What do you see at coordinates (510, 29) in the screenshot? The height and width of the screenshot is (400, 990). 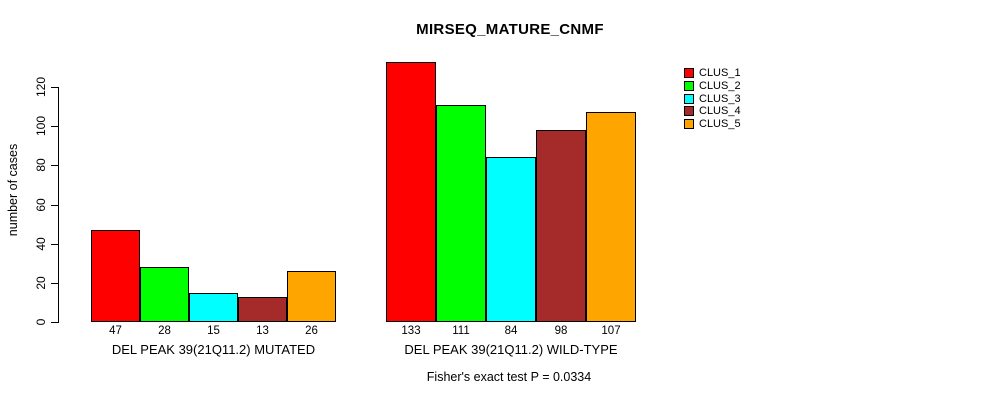 I see `plot-title: MIRSEQ_MATURE_CNMF` at bounding box center [510, 29].